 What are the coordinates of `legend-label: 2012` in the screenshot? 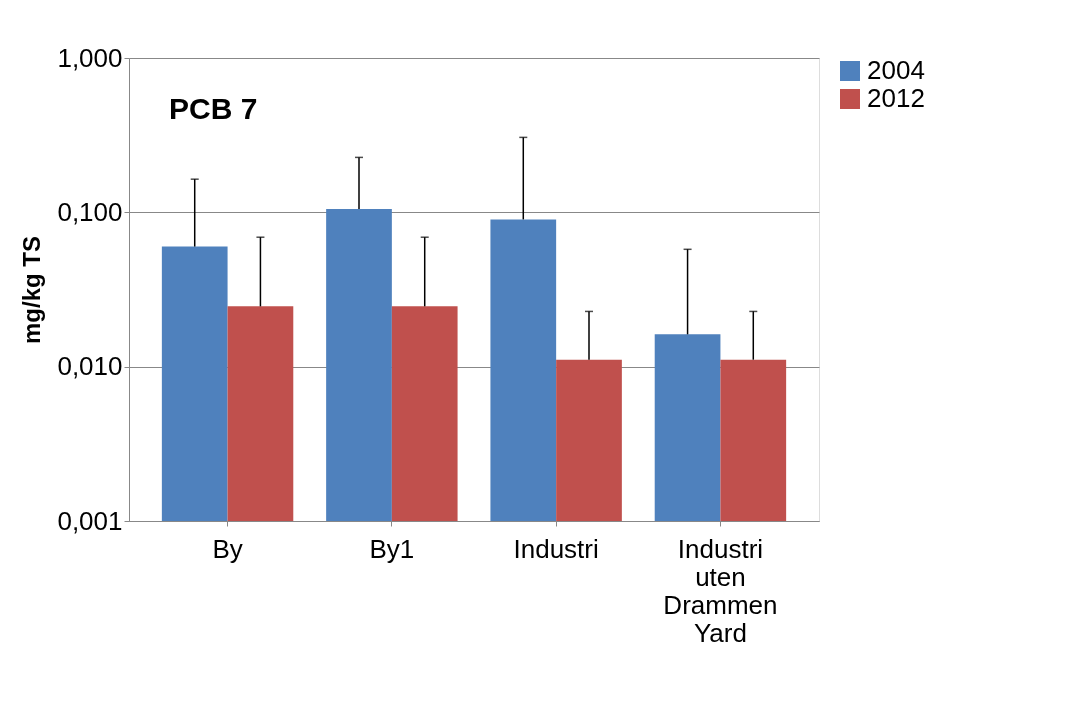 It's located at (896, 98).